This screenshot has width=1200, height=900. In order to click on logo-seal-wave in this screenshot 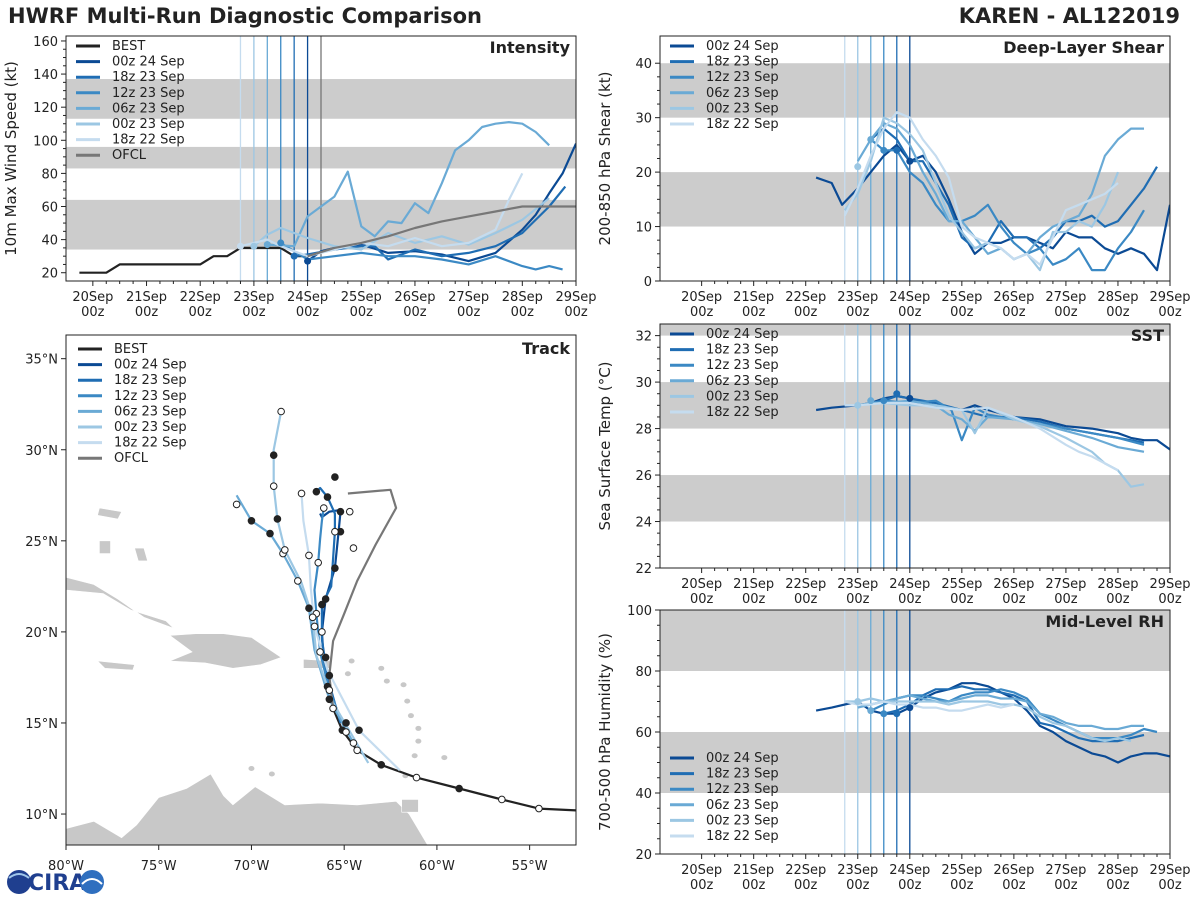, I will do `click(92, 881)`.